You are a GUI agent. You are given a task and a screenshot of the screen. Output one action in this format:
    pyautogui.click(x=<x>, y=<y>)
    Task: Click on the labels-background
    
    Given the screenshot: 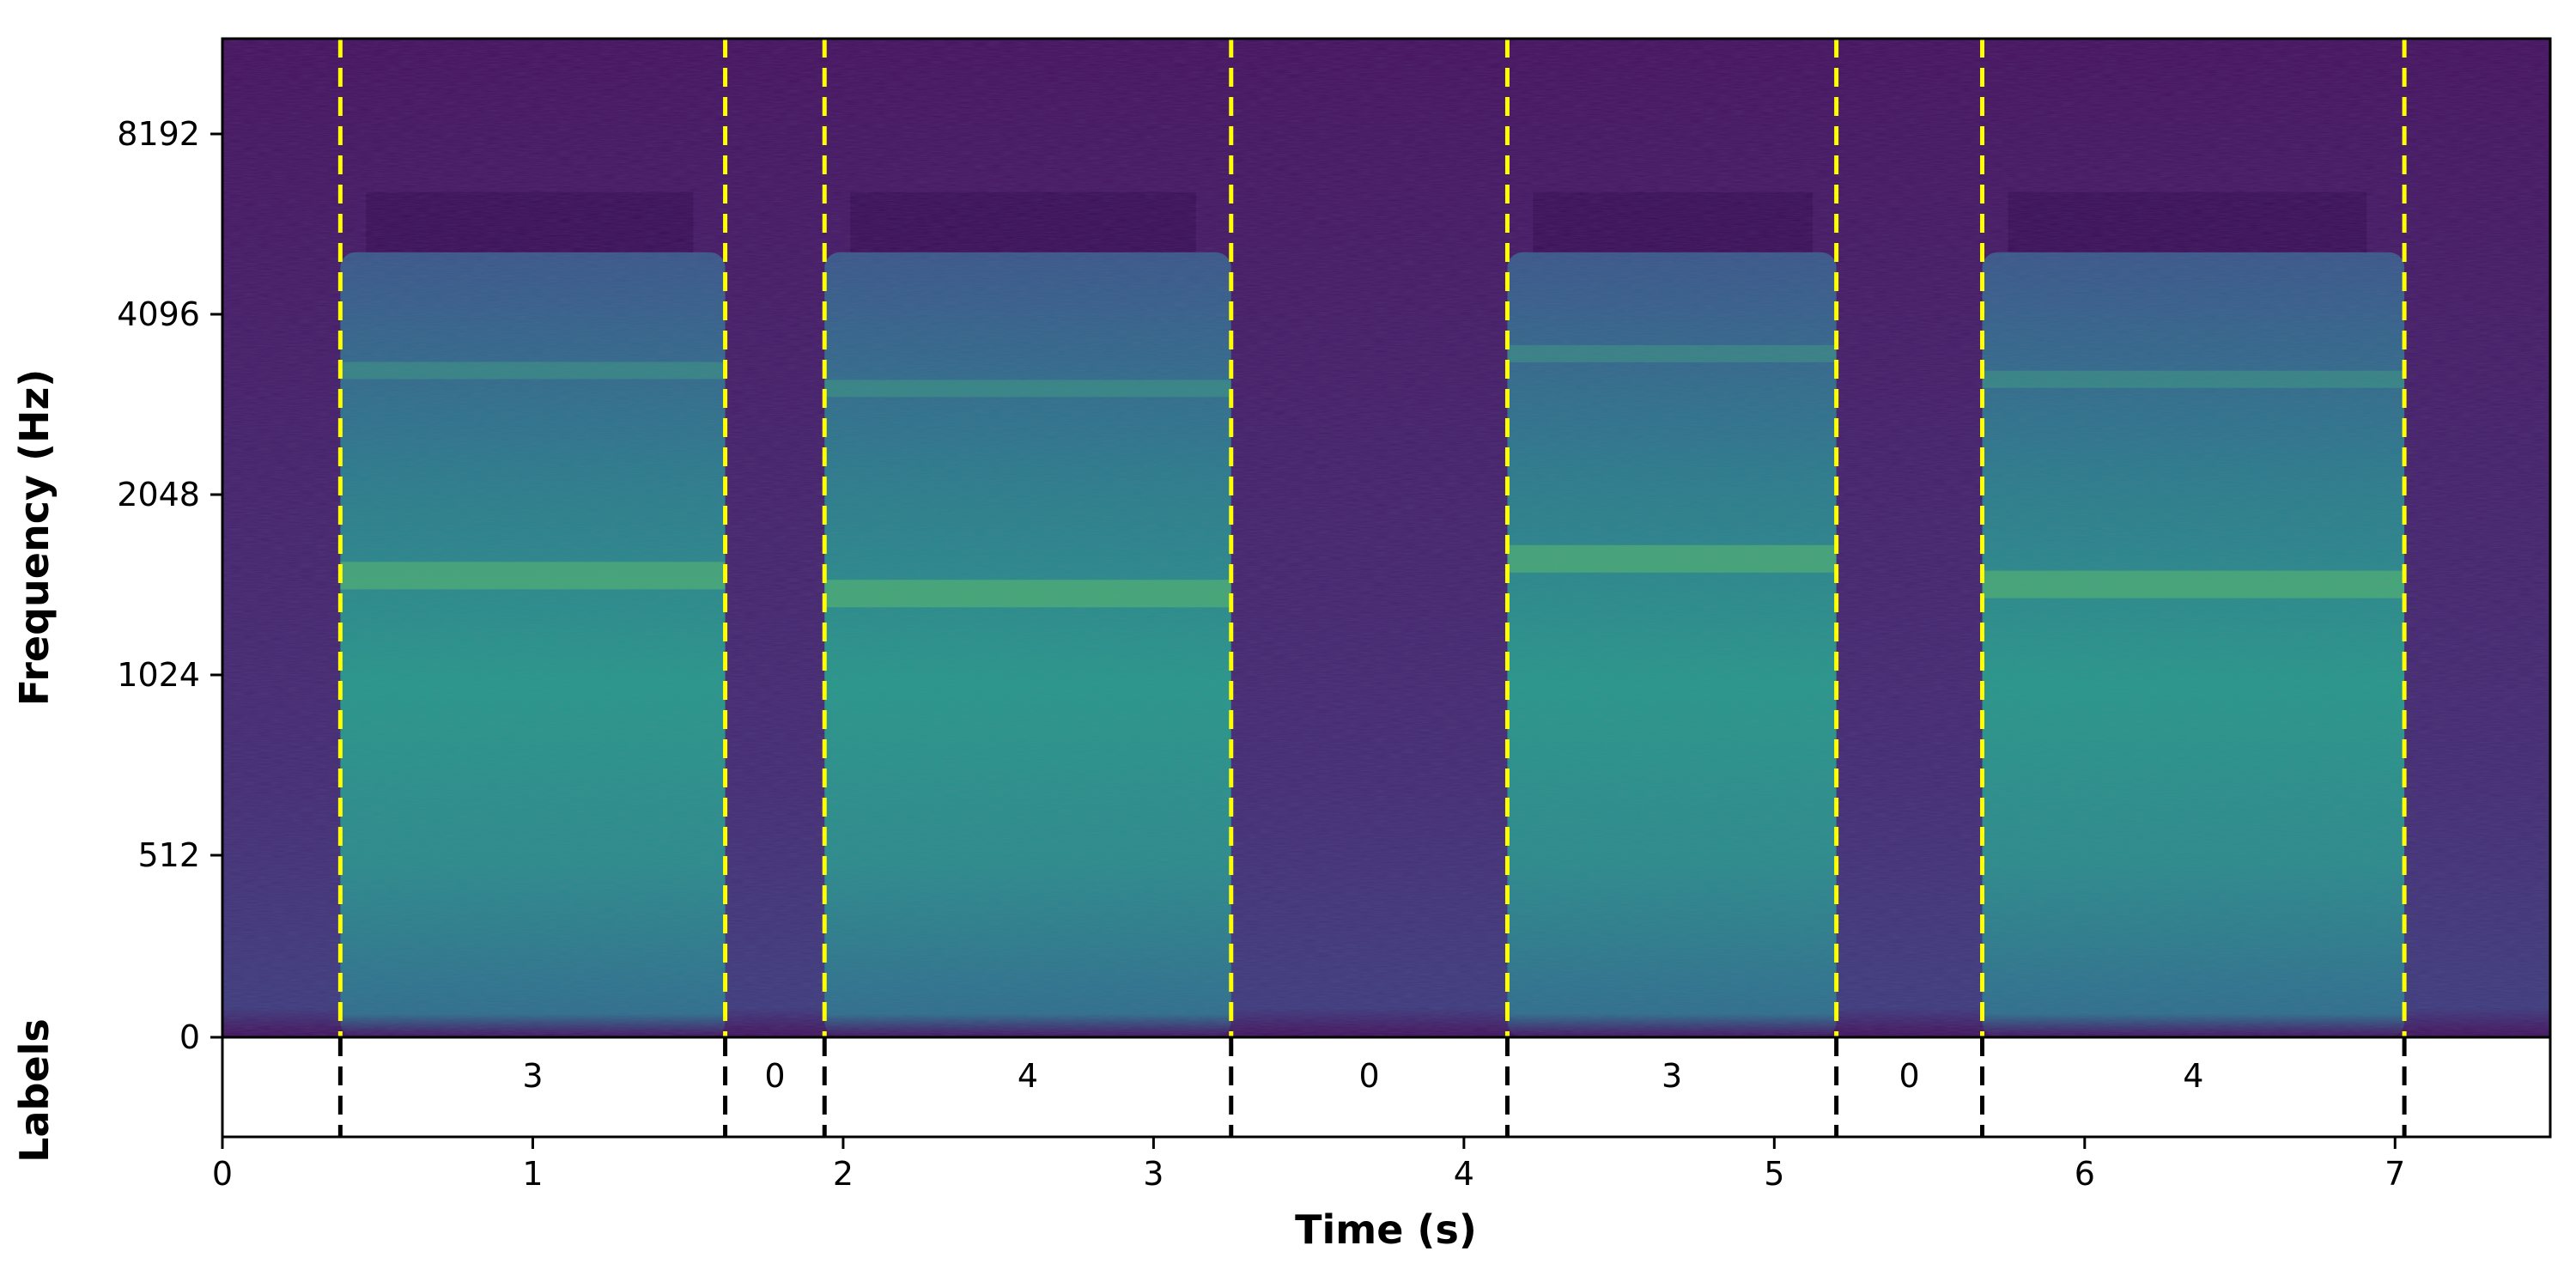 What is the action you would take?
    pyautogui.click(x=1386, y=1087)
    